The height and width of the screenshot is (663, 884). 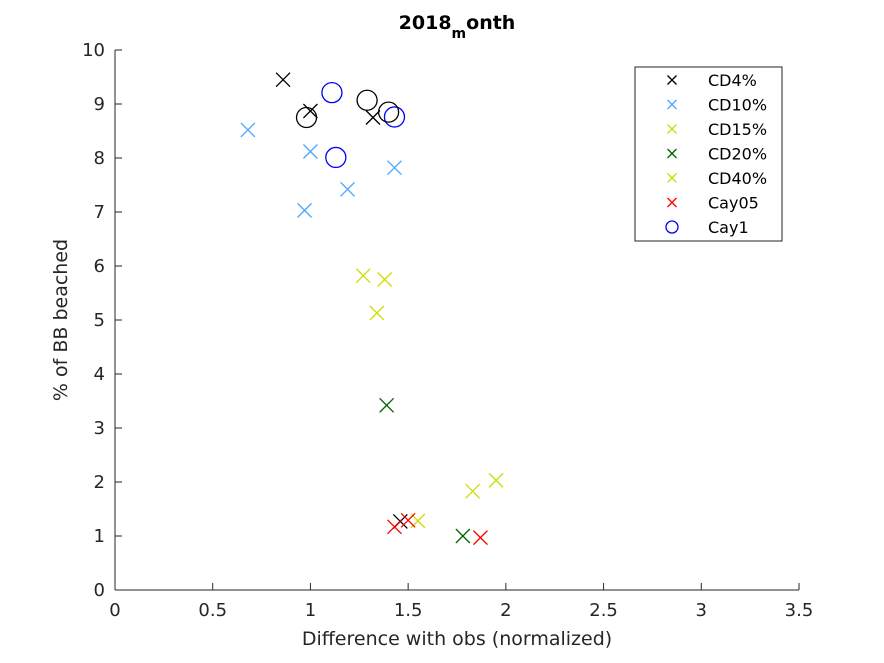 What do you see at coordinates (99, 104) in the screenshot?
I see `y-tick-label: 9` at bounding box center [99, 104].